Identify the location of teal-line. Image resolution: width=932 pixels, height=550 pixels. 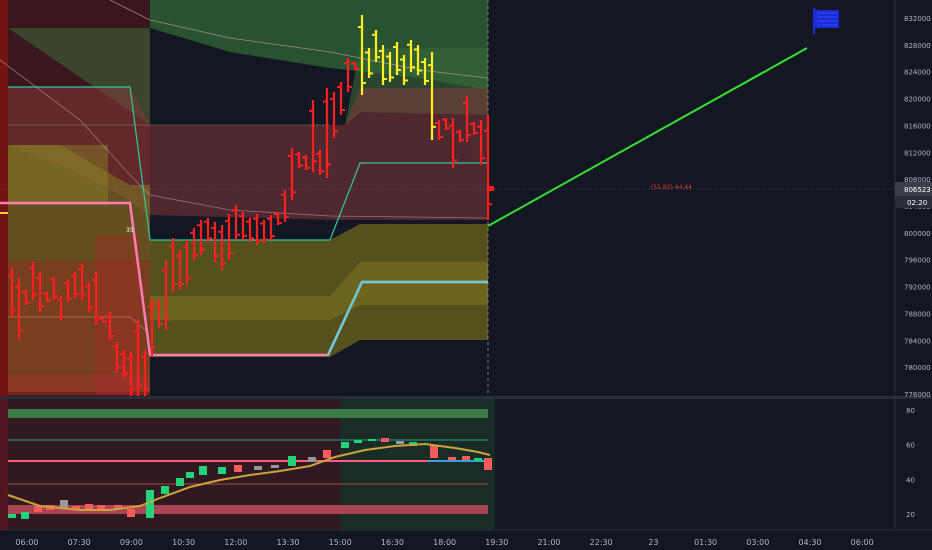
(248, 163).